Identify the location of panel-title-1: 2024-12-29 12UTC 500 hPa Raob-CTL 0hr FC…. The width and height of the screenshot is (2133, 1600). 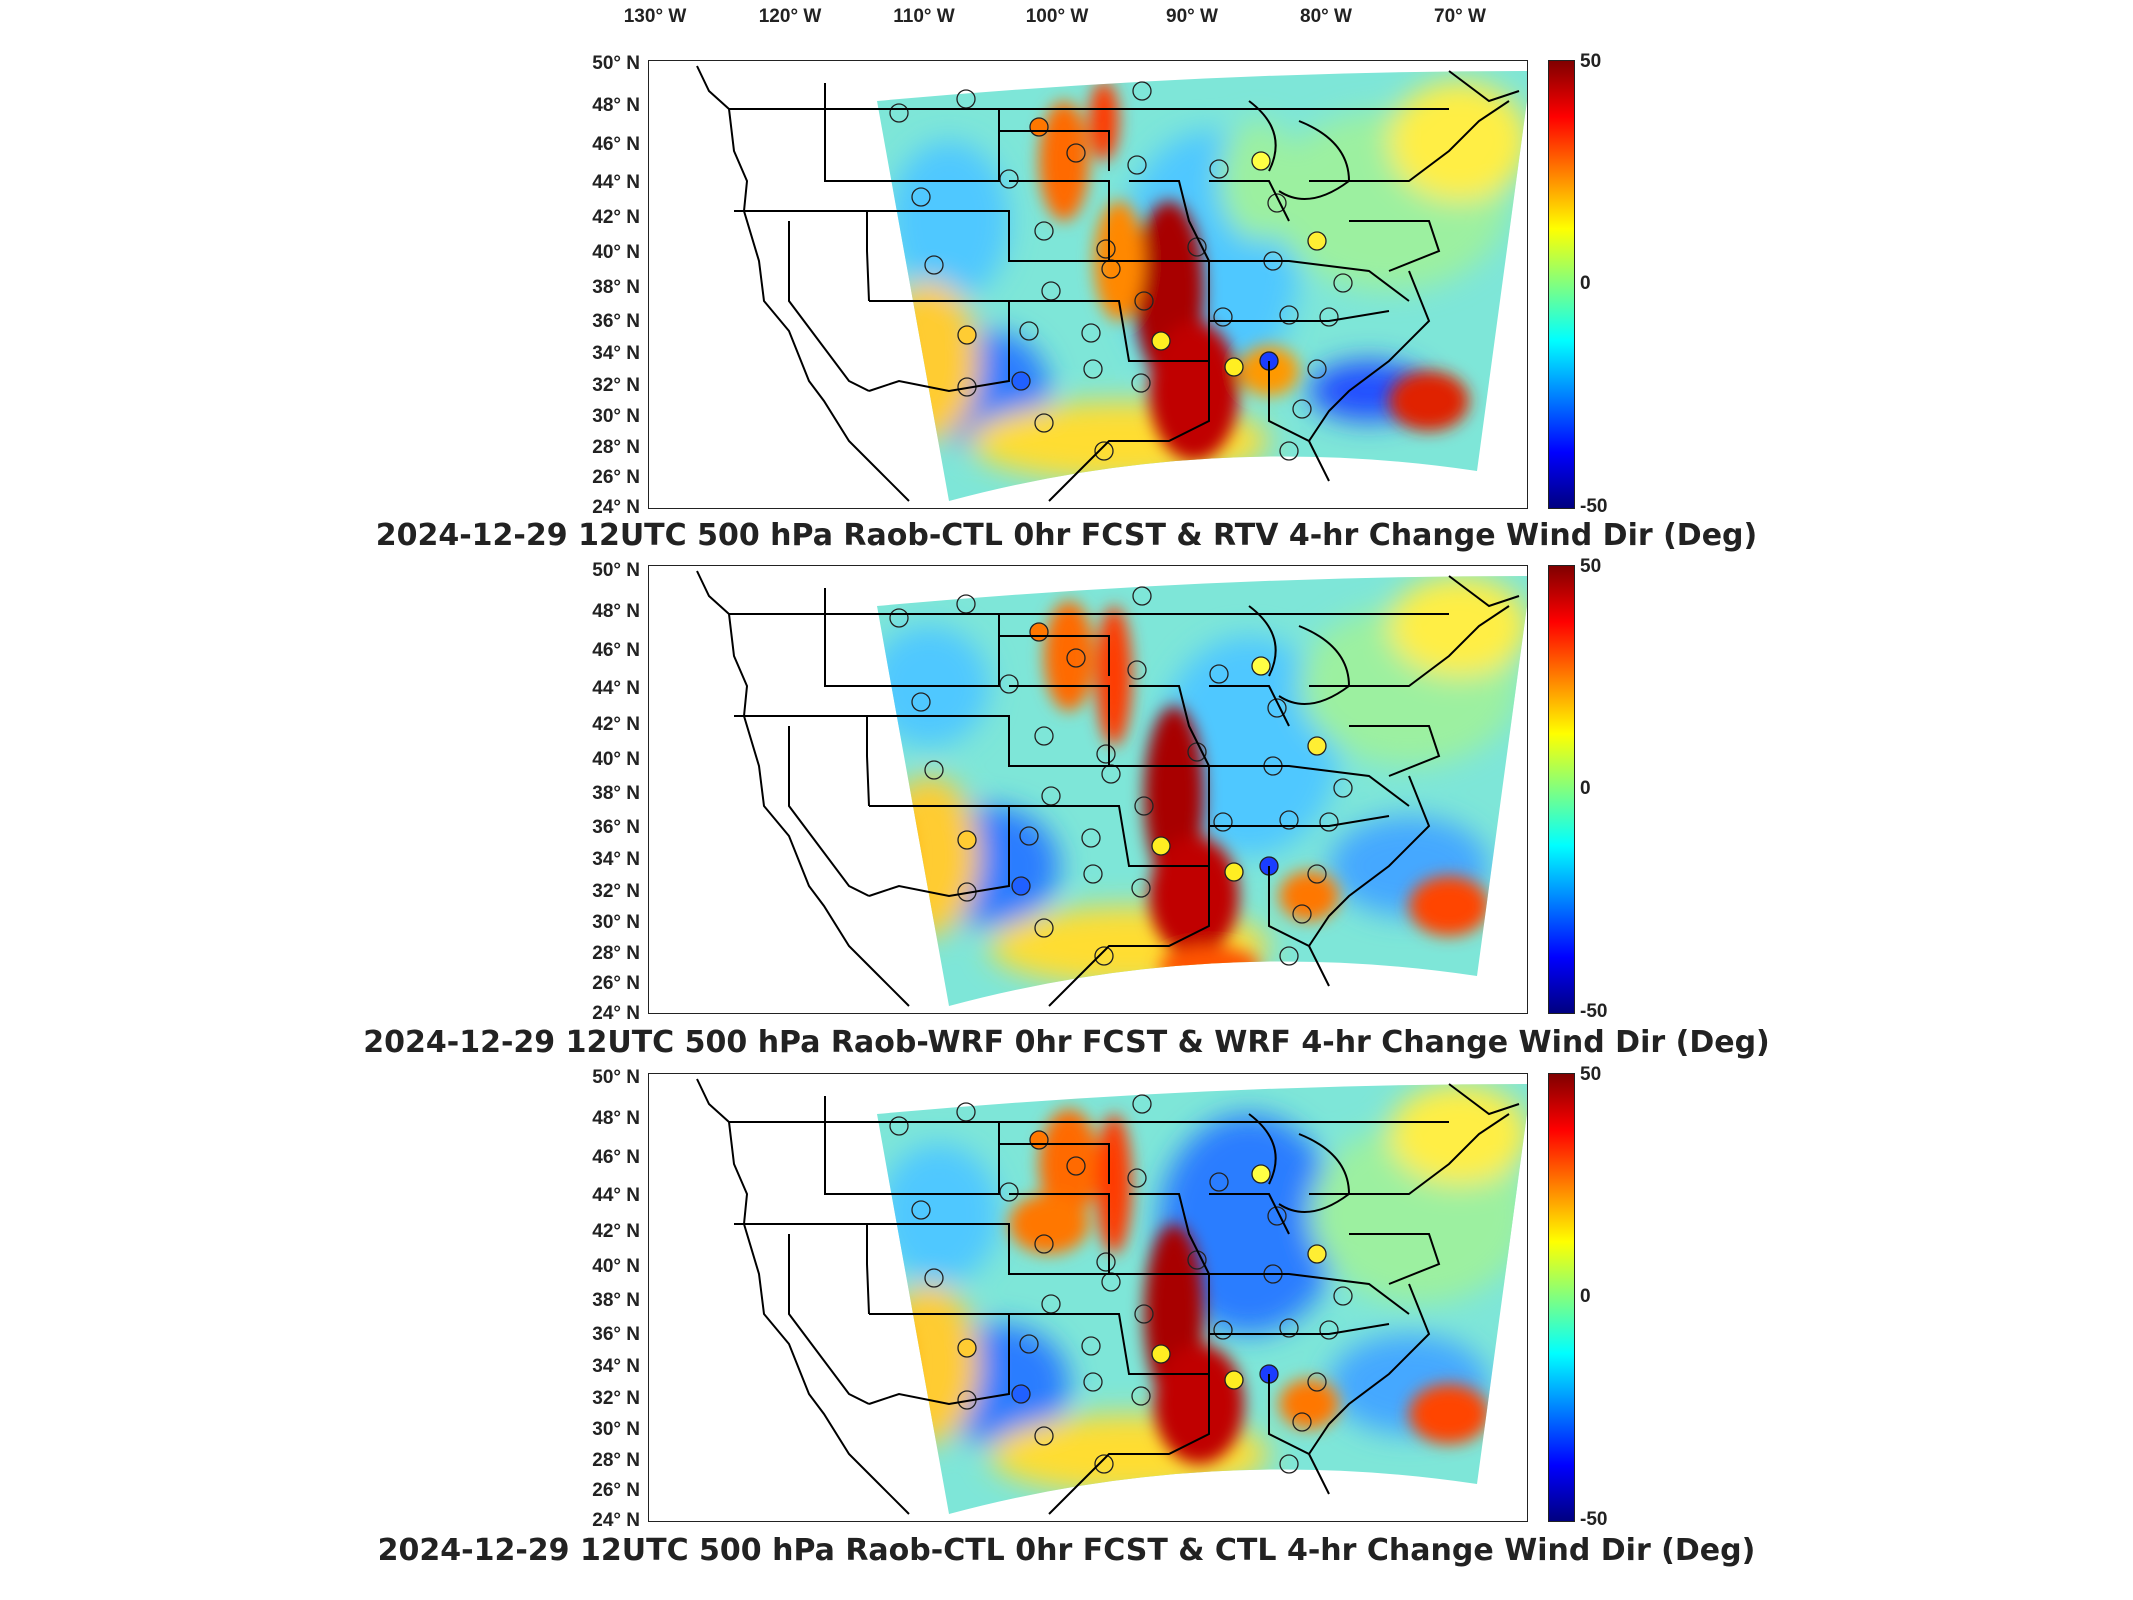
(1066, 535).